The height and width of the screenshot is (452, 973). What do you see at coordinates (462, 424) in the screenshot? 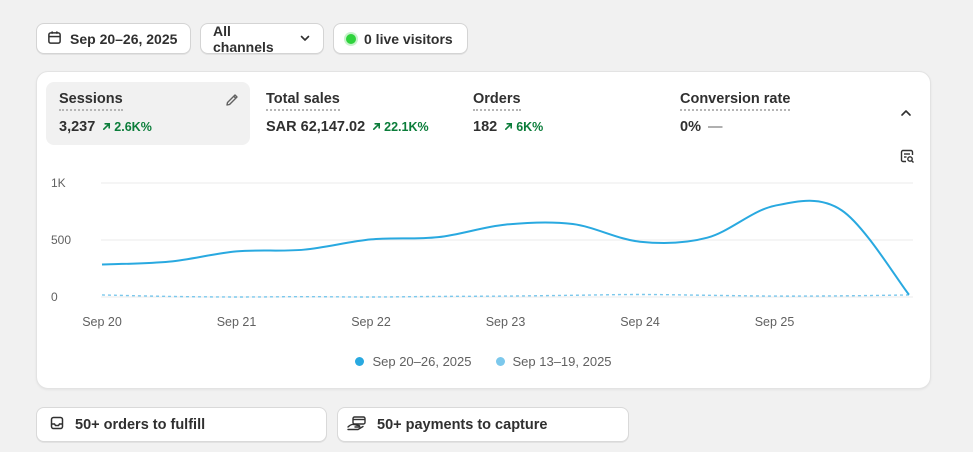
I see `payments-to-capture-label: 50+ payments to capture` at bounding box center [462, 424].